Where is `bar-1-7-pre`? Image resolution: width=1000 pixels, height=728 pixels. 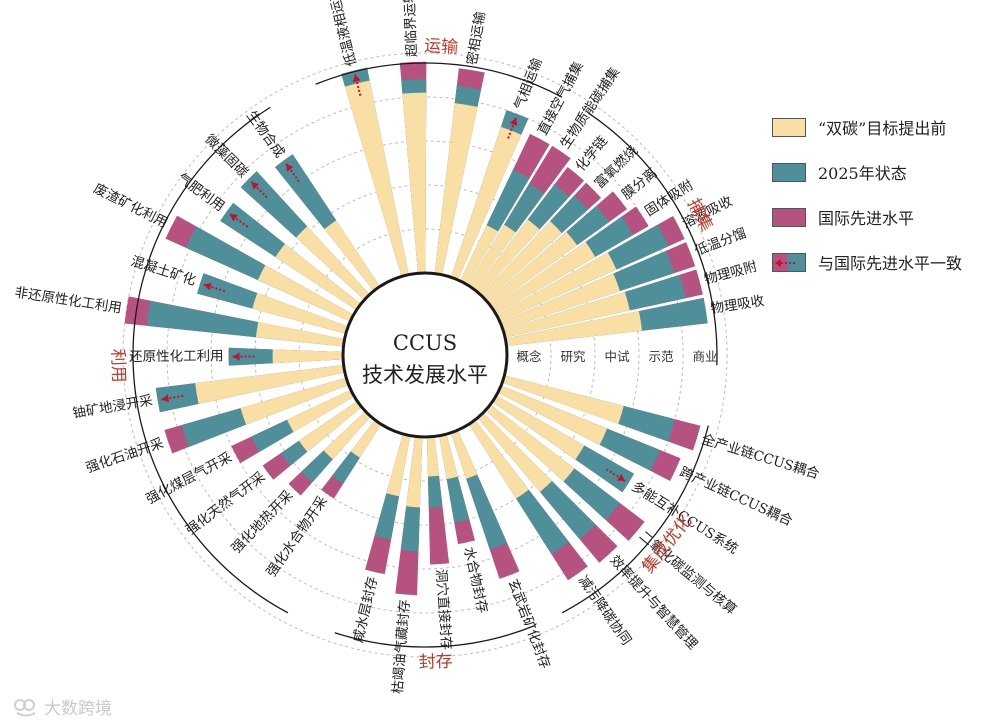
bar-1-7-pre is located at coordinates (560, 301).